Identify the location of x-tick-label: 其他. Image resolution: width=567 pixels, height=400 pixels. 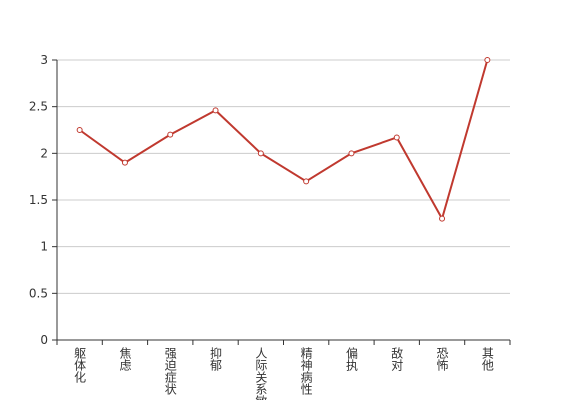
(487, 359).